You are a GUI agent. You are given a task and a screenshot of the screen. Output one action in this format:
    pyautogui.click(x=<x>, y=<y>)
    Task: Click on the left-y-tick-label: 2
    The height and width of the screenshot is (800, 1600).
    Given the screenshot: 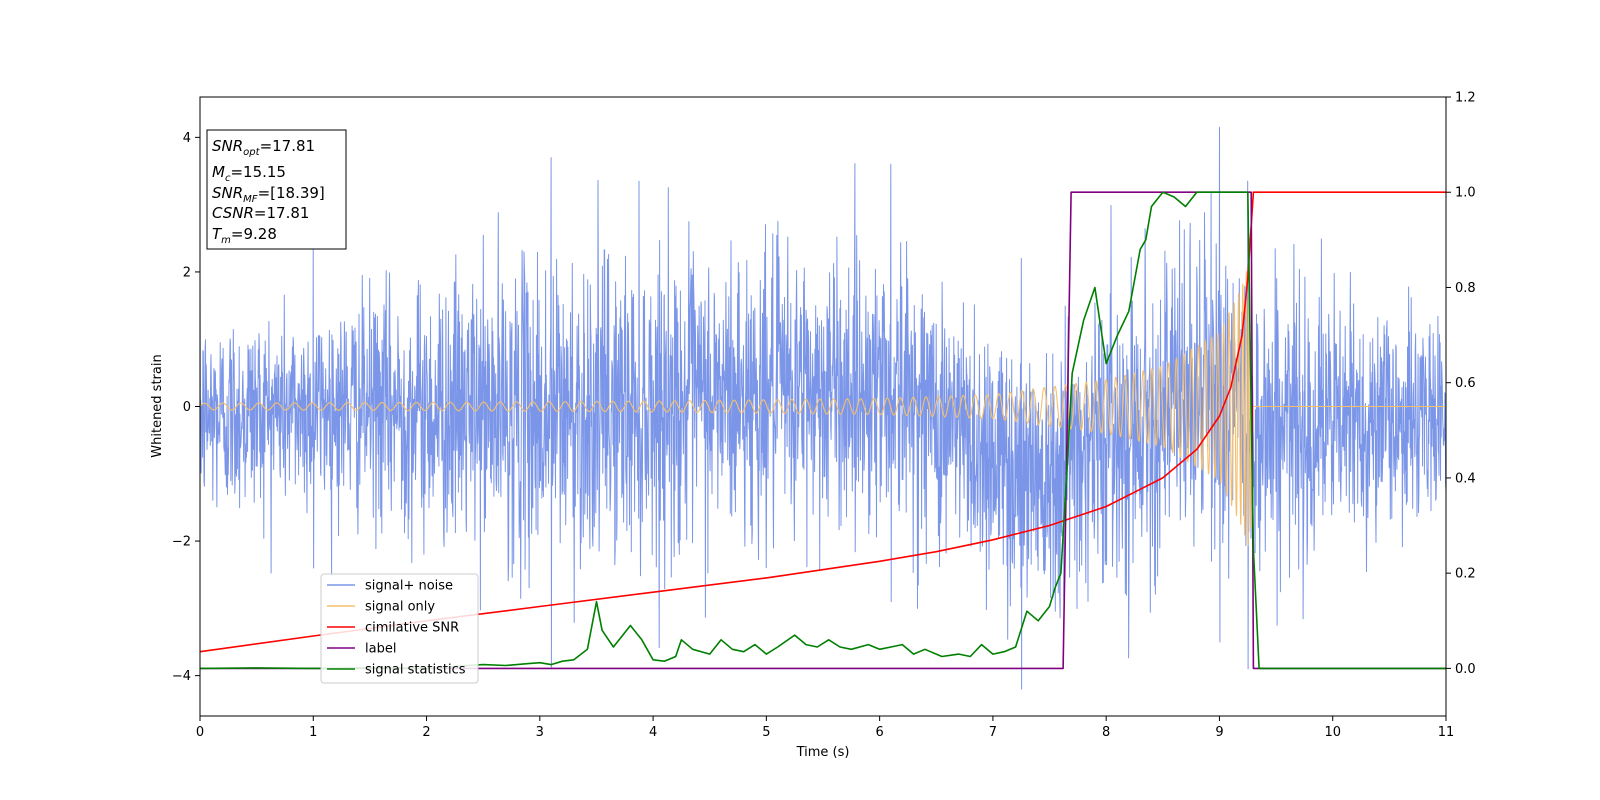 What is the action you would take?
    pyautogui.click(x=187, y=272)
    